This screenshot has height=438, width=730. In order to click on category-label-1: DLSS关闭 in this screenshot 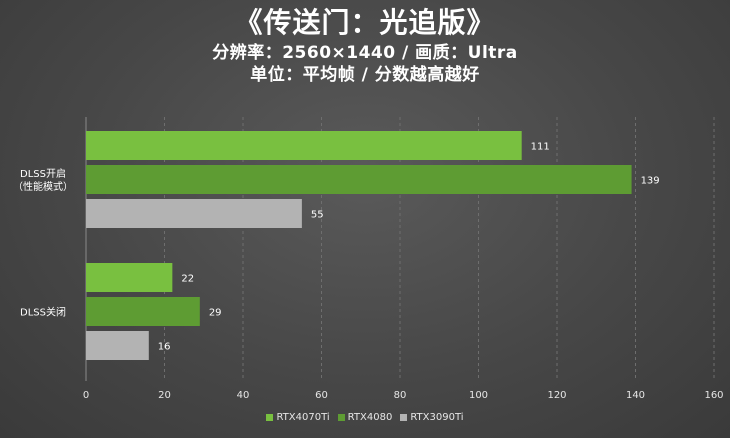, I will do `click(43, 312)`.